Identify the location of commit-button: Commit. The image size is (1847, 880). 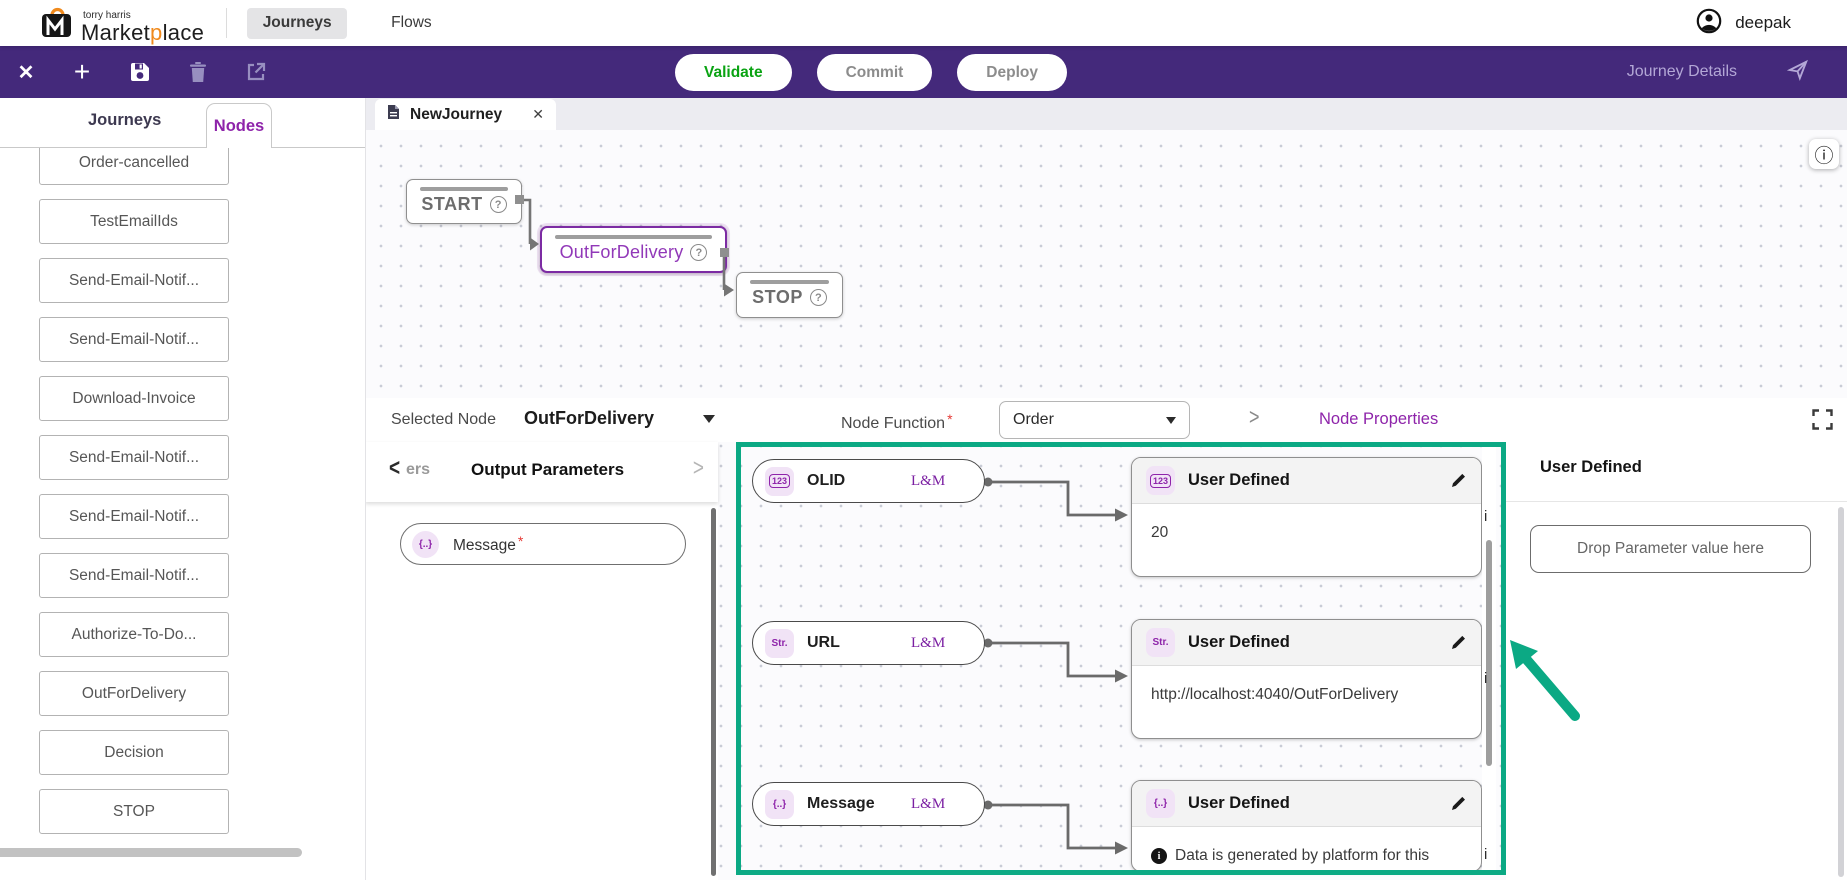
(874, 72).